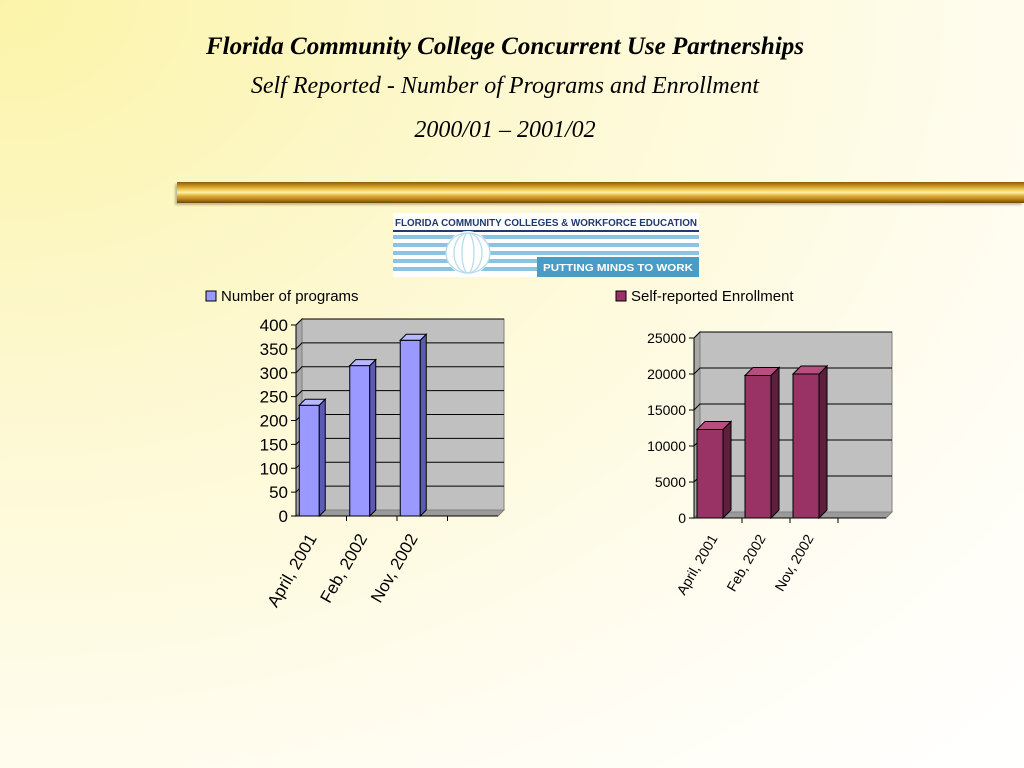  I want to click on legend-label: Self-reported Enrollment, so click(712, 296).